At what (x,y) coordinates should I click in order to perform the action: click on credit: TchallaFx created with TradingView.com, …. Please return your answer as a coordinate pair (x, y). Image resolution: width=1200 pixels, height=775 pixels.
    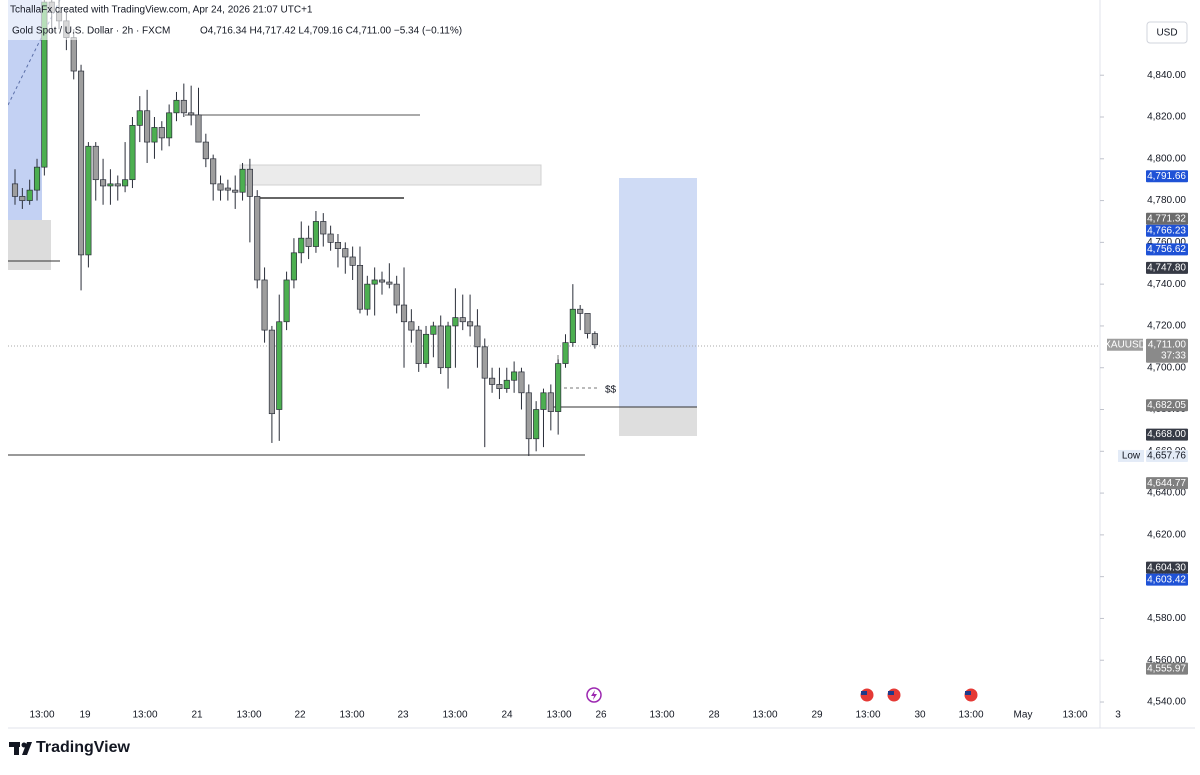
    Looking at the image, I should click on (161, 10).